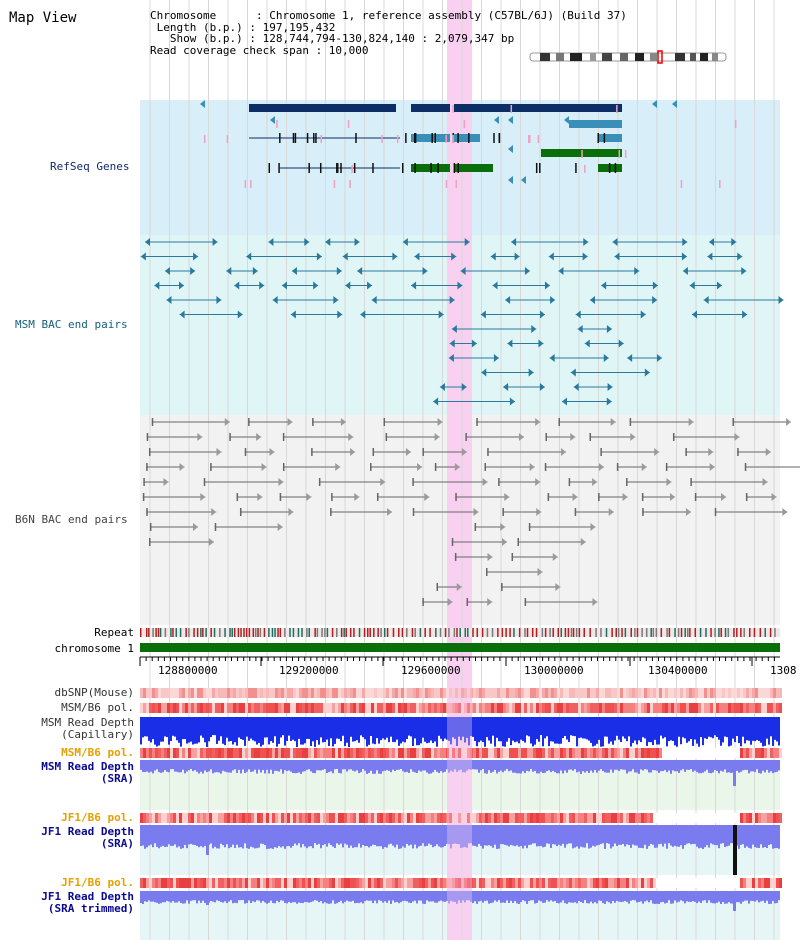 Image resolution: width=800 pixels, height=940 pixels. I want to click on track-label-jf1-b6-pol-2: JF1/B6 pol., so click(97, 882).